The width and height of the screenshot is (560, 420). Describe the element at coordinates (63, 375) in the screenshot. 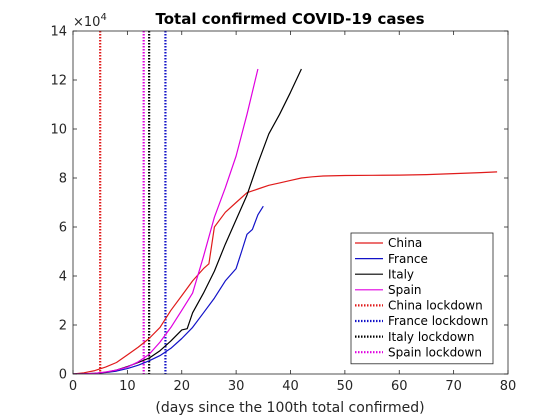

I see `y-tick-label: 0` at that location.